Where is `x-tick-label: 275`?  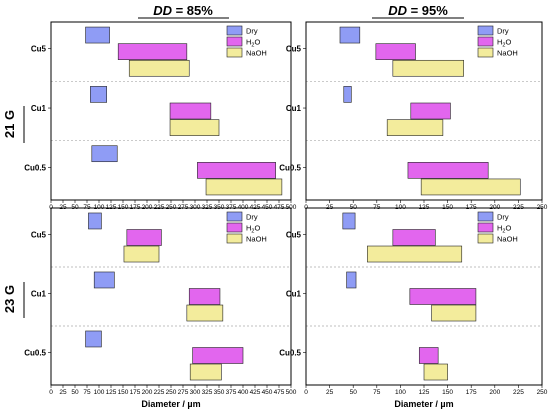 x-tick-label: 275 is located at coordinates (183, 392).